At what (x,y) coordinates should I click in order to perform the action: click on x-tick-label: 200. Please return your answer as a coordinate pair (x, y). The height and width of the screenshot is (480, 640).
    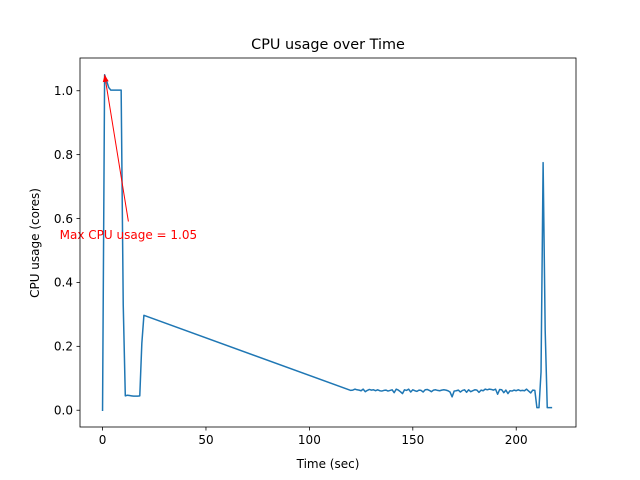
    Looking at the image, I should click on (516, 440).